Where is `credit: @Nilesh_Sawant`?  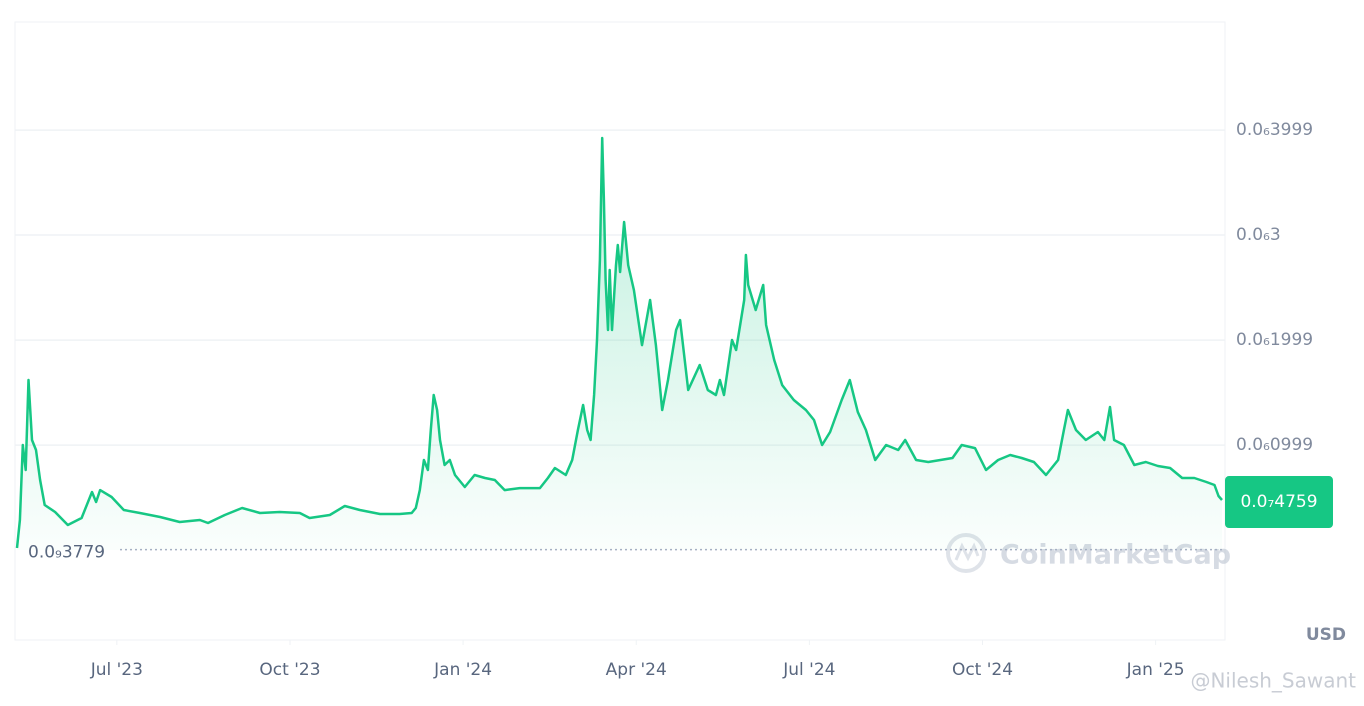
credit: @Nilesh_Sawant is located at coordinates (1273, 681).